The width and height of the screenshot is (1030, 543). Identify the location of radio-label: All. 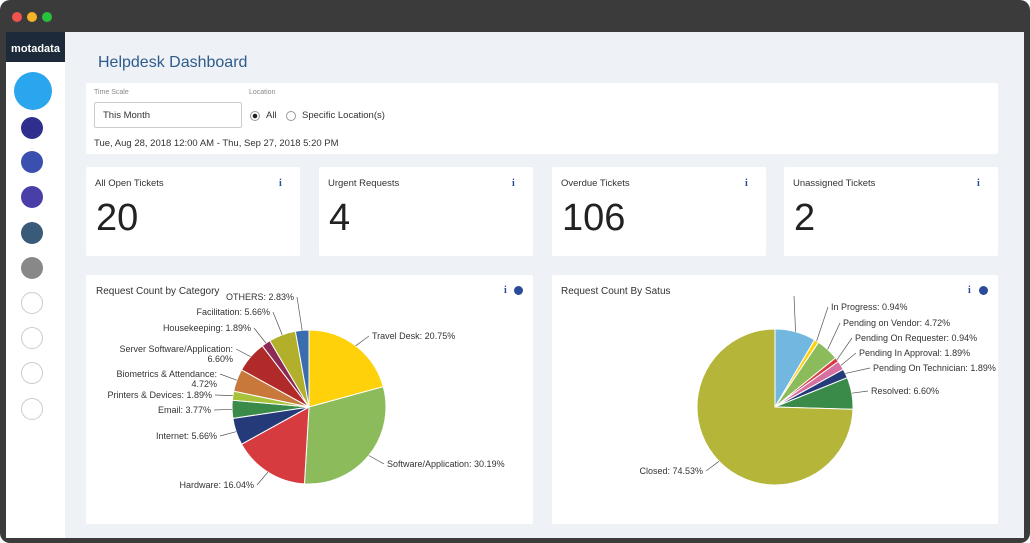
(271, 115).